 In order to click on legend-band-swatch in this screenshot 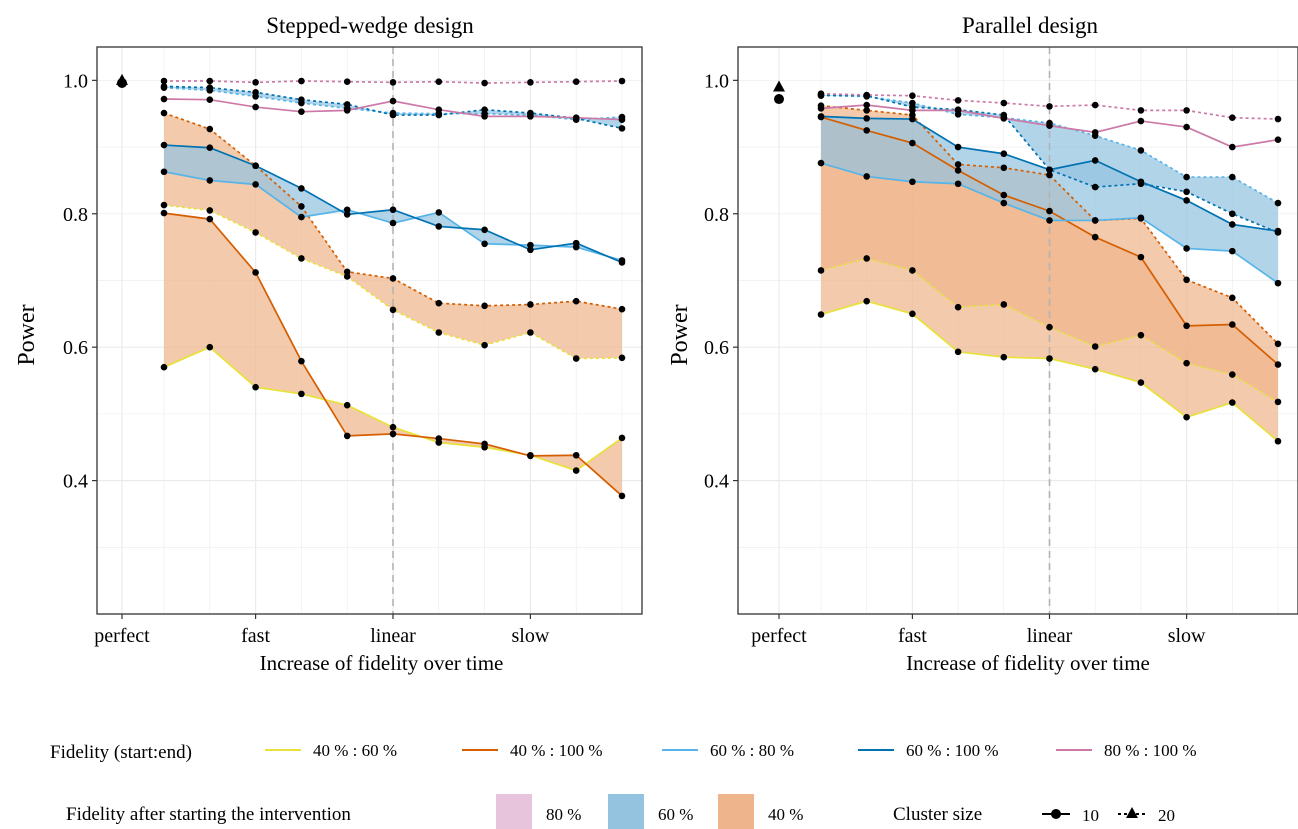, I will do `click(514, 811)`.